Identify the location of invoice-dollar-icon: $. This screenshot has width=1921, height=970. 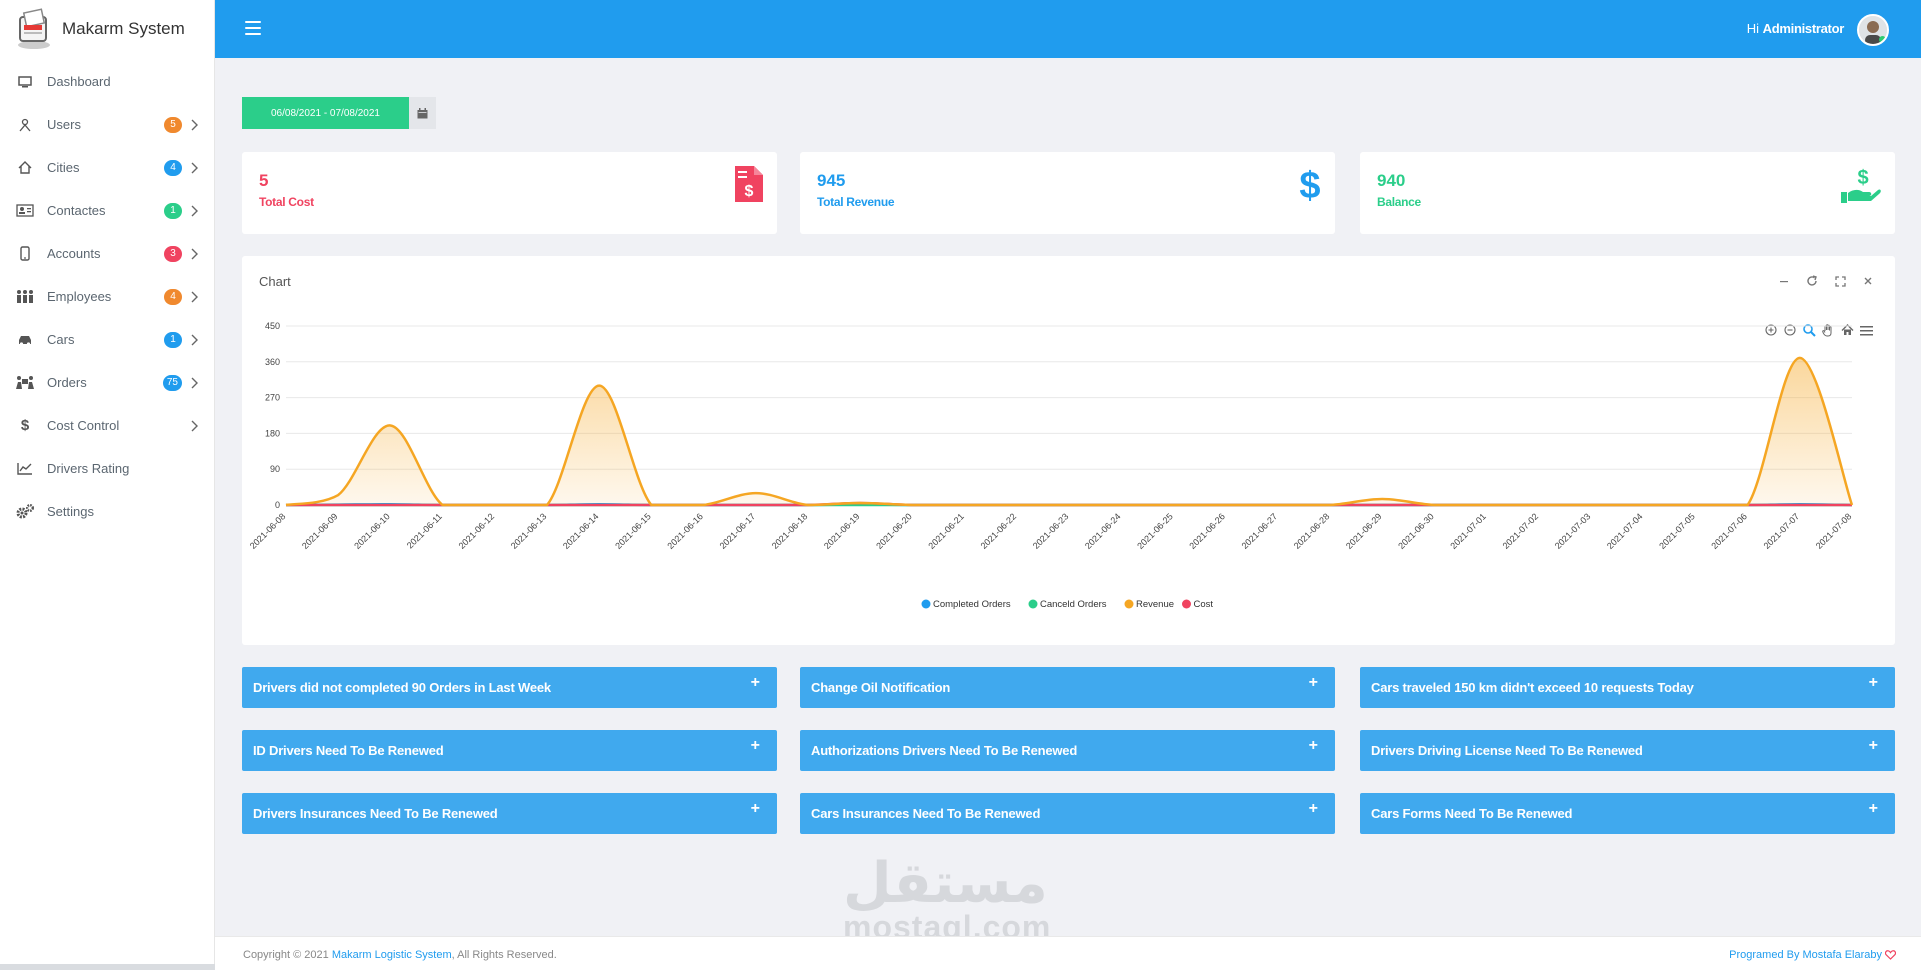
(749, 184).